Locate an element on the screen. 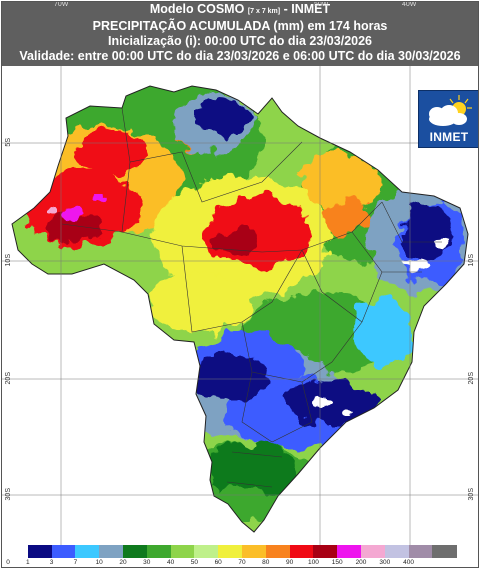 The height and width of the screenshot is (571, 482). legend-label: 7 is located at coordinates (75, 562).